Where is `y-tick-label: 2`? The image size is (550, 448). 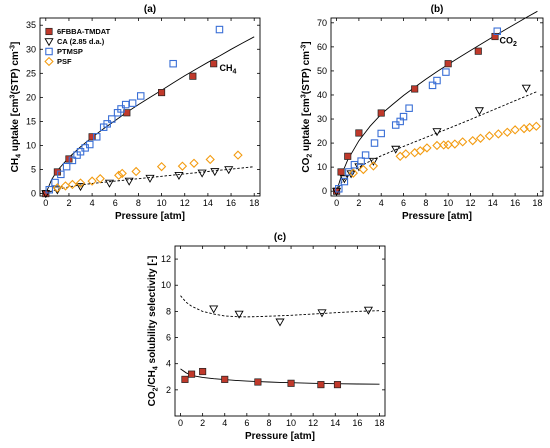 y-tick-label: 2 is located at coordinates (168, 390).